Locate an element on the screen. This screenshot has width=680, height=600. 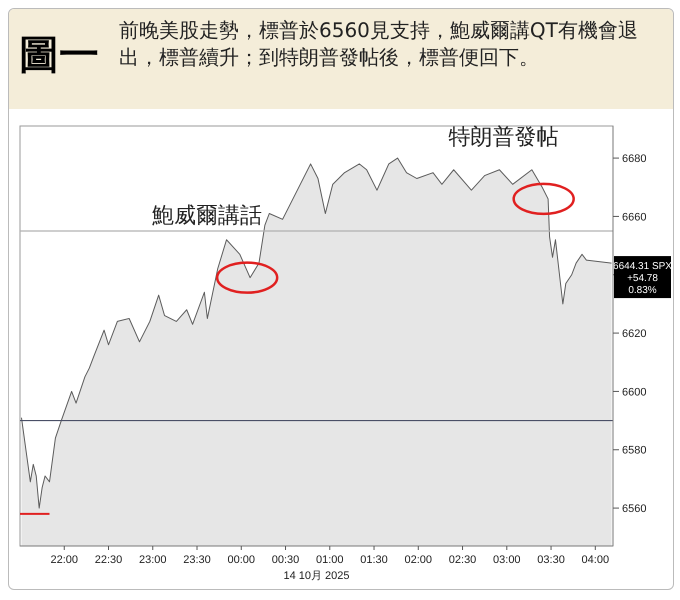
x-tick-label: 03:30 is located at coordinates (551, 560).